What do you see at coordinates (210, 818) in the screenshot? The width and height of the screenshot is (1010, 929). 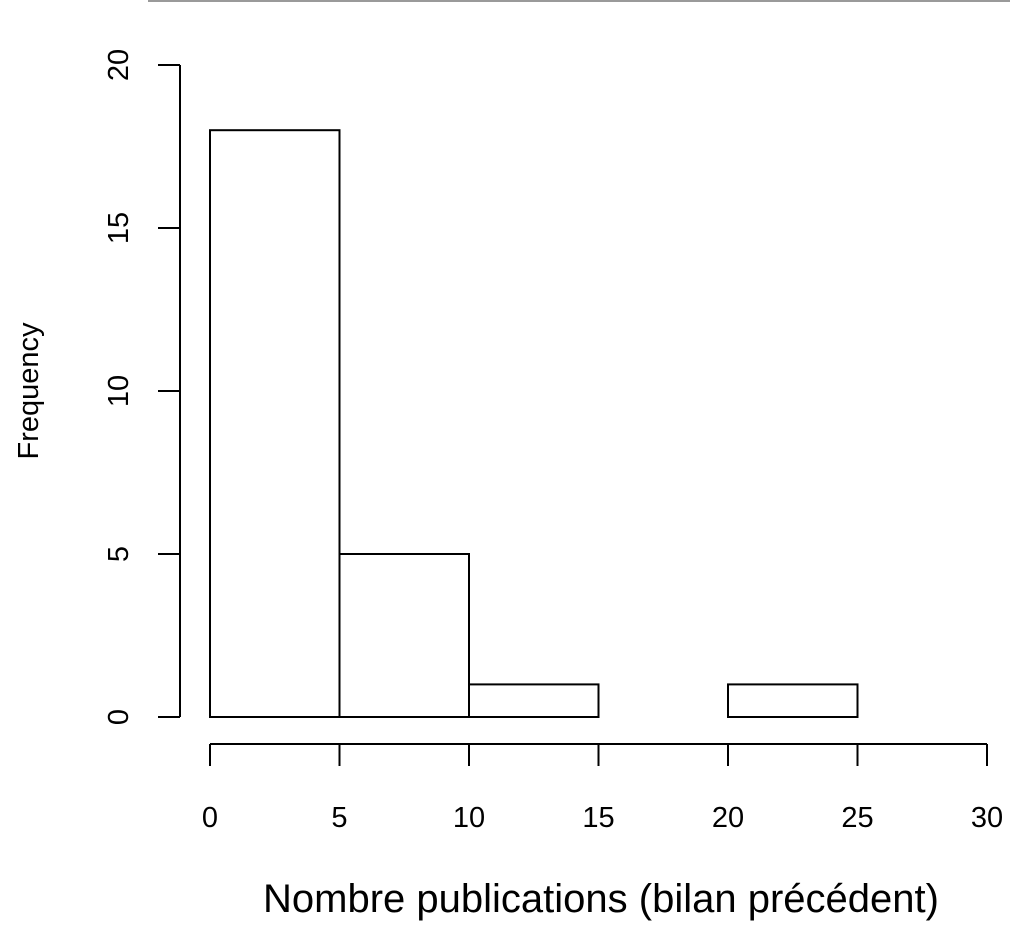 I see `x-tick-label-0: 0` at bounding box center [210, 818].